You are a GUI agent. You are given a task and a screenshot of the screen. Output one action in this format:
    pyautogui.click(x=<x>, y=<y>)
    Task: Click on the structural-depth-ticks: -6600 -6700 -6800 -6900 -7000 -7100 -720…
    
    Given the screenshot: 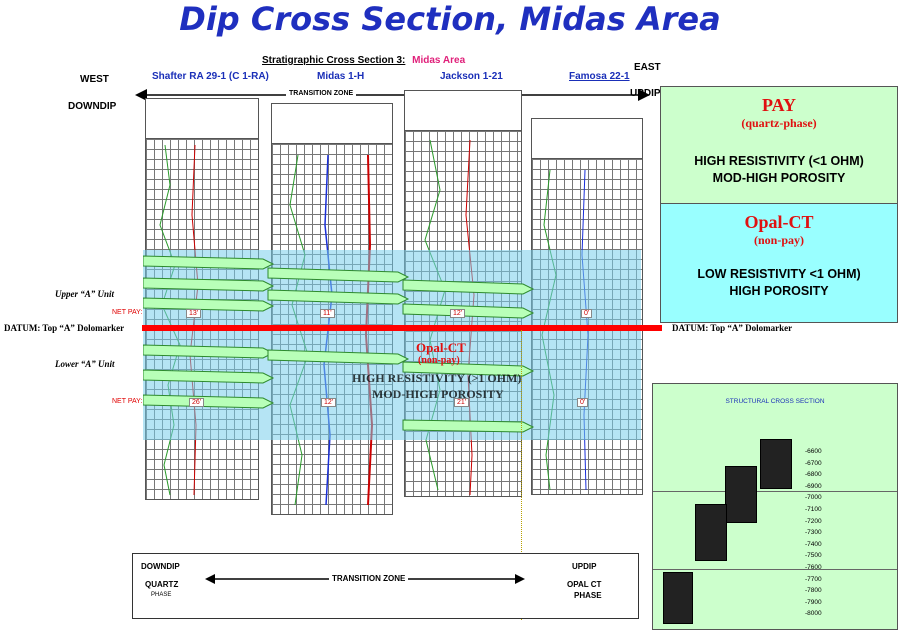 What is the action you would take?
    pyautogui.click(x=813, y=533)
    